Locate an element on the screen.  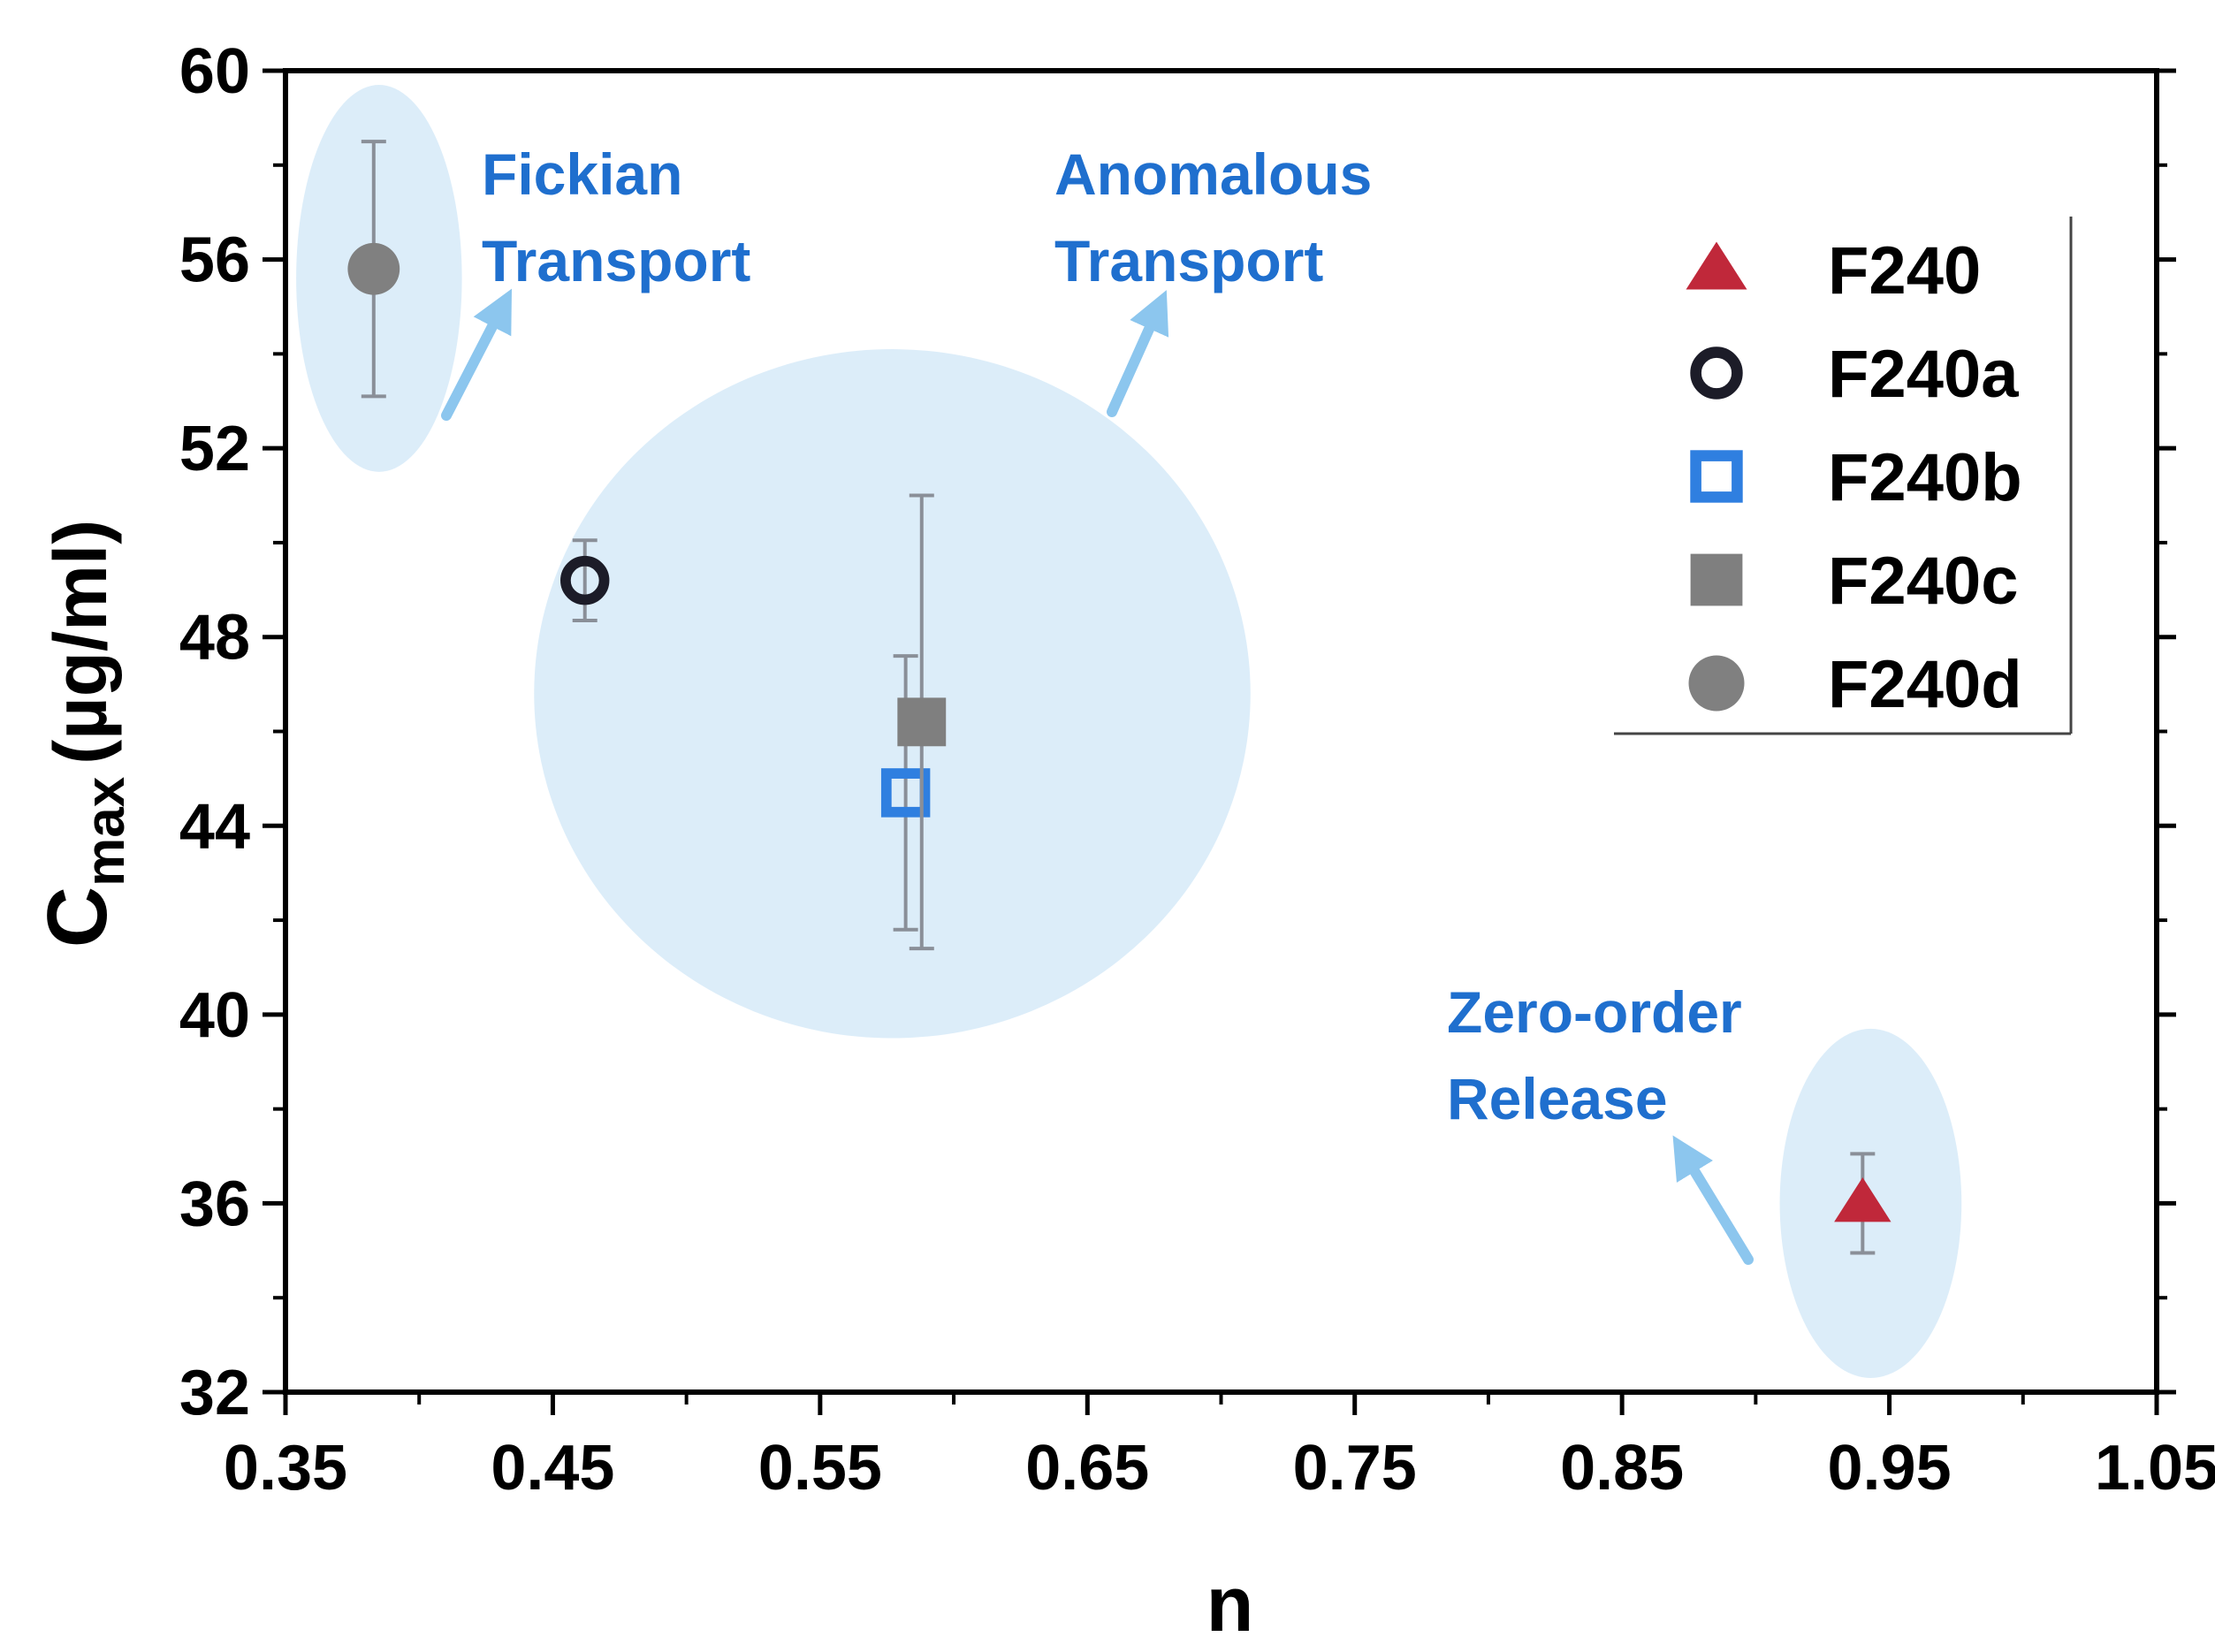
point-f240a is located at coordinates (584, 580).